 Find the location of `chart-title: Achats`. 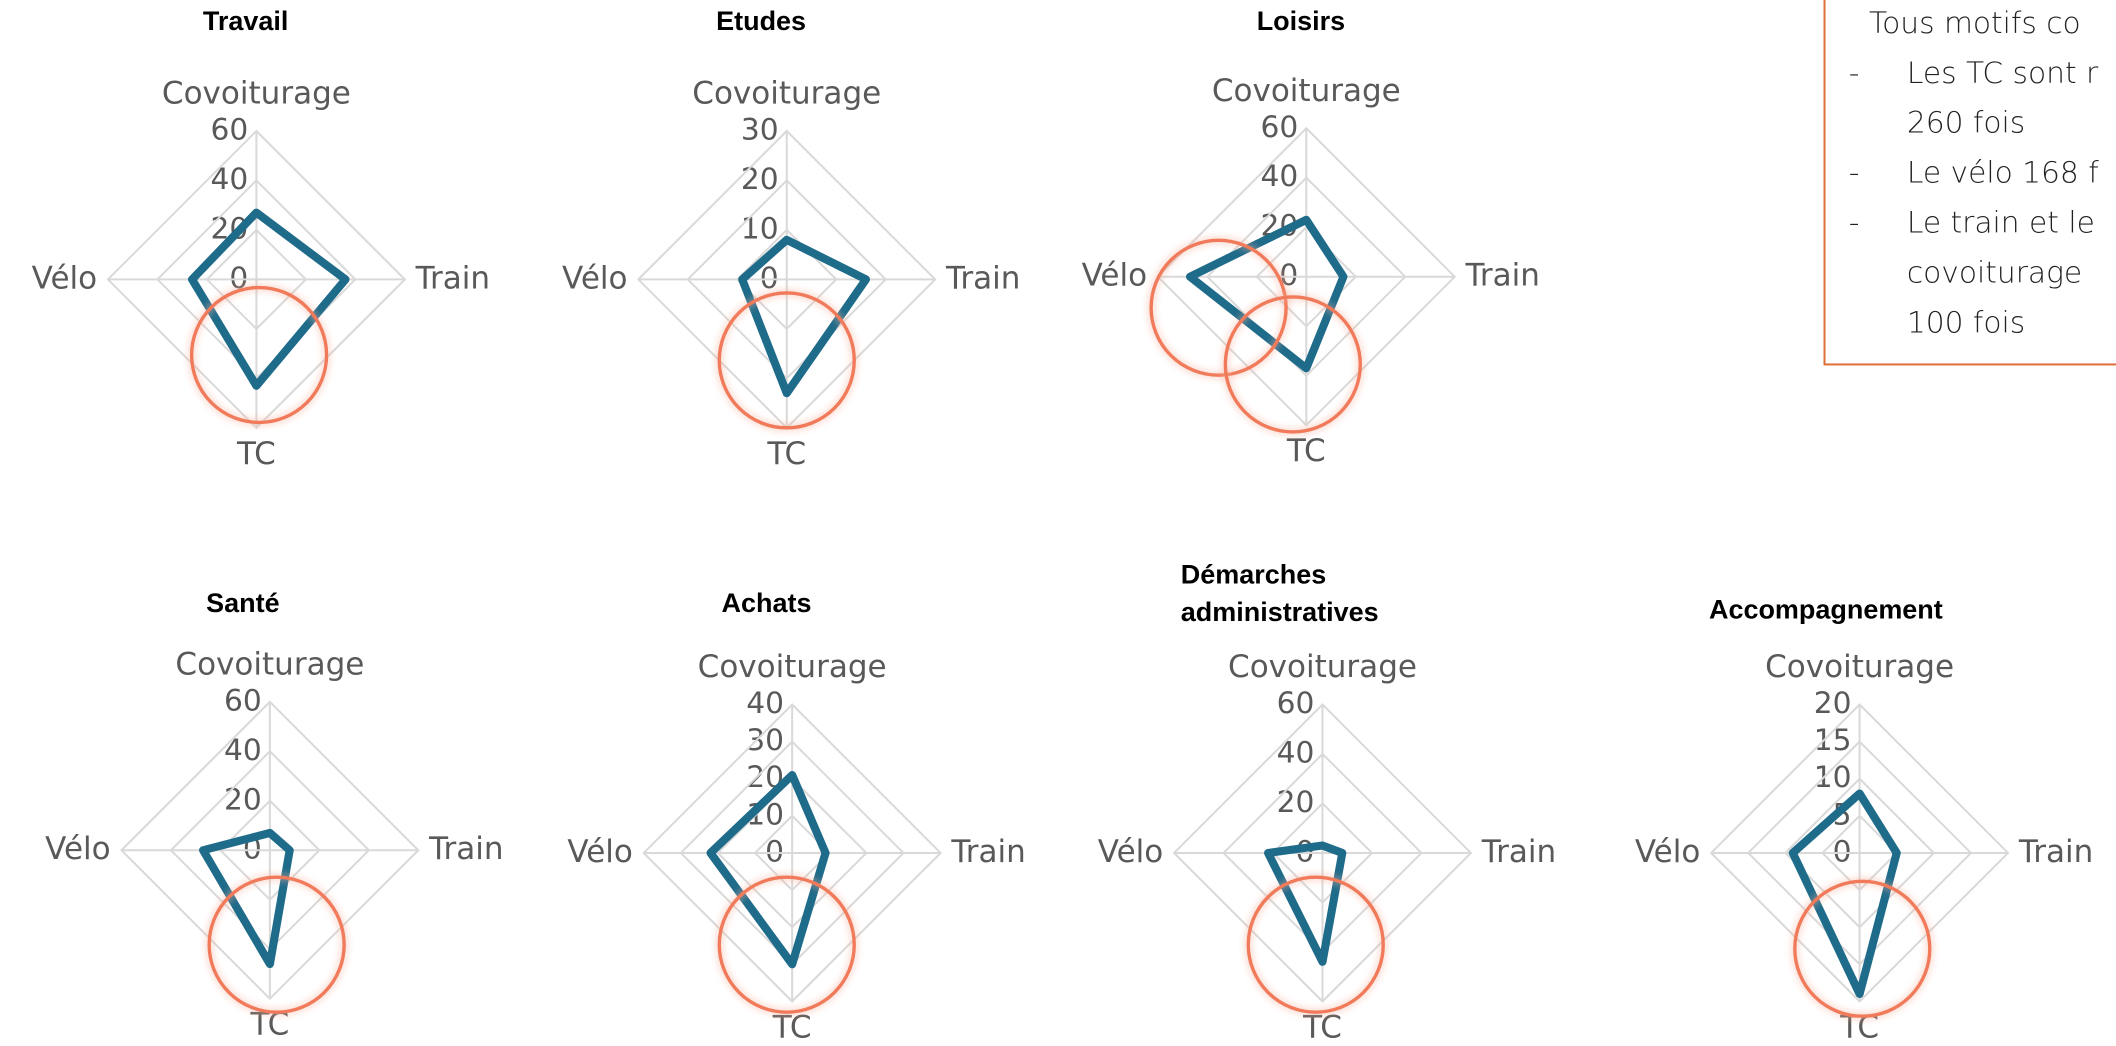

chart-title: Achats is located at coordinates (767, 603).